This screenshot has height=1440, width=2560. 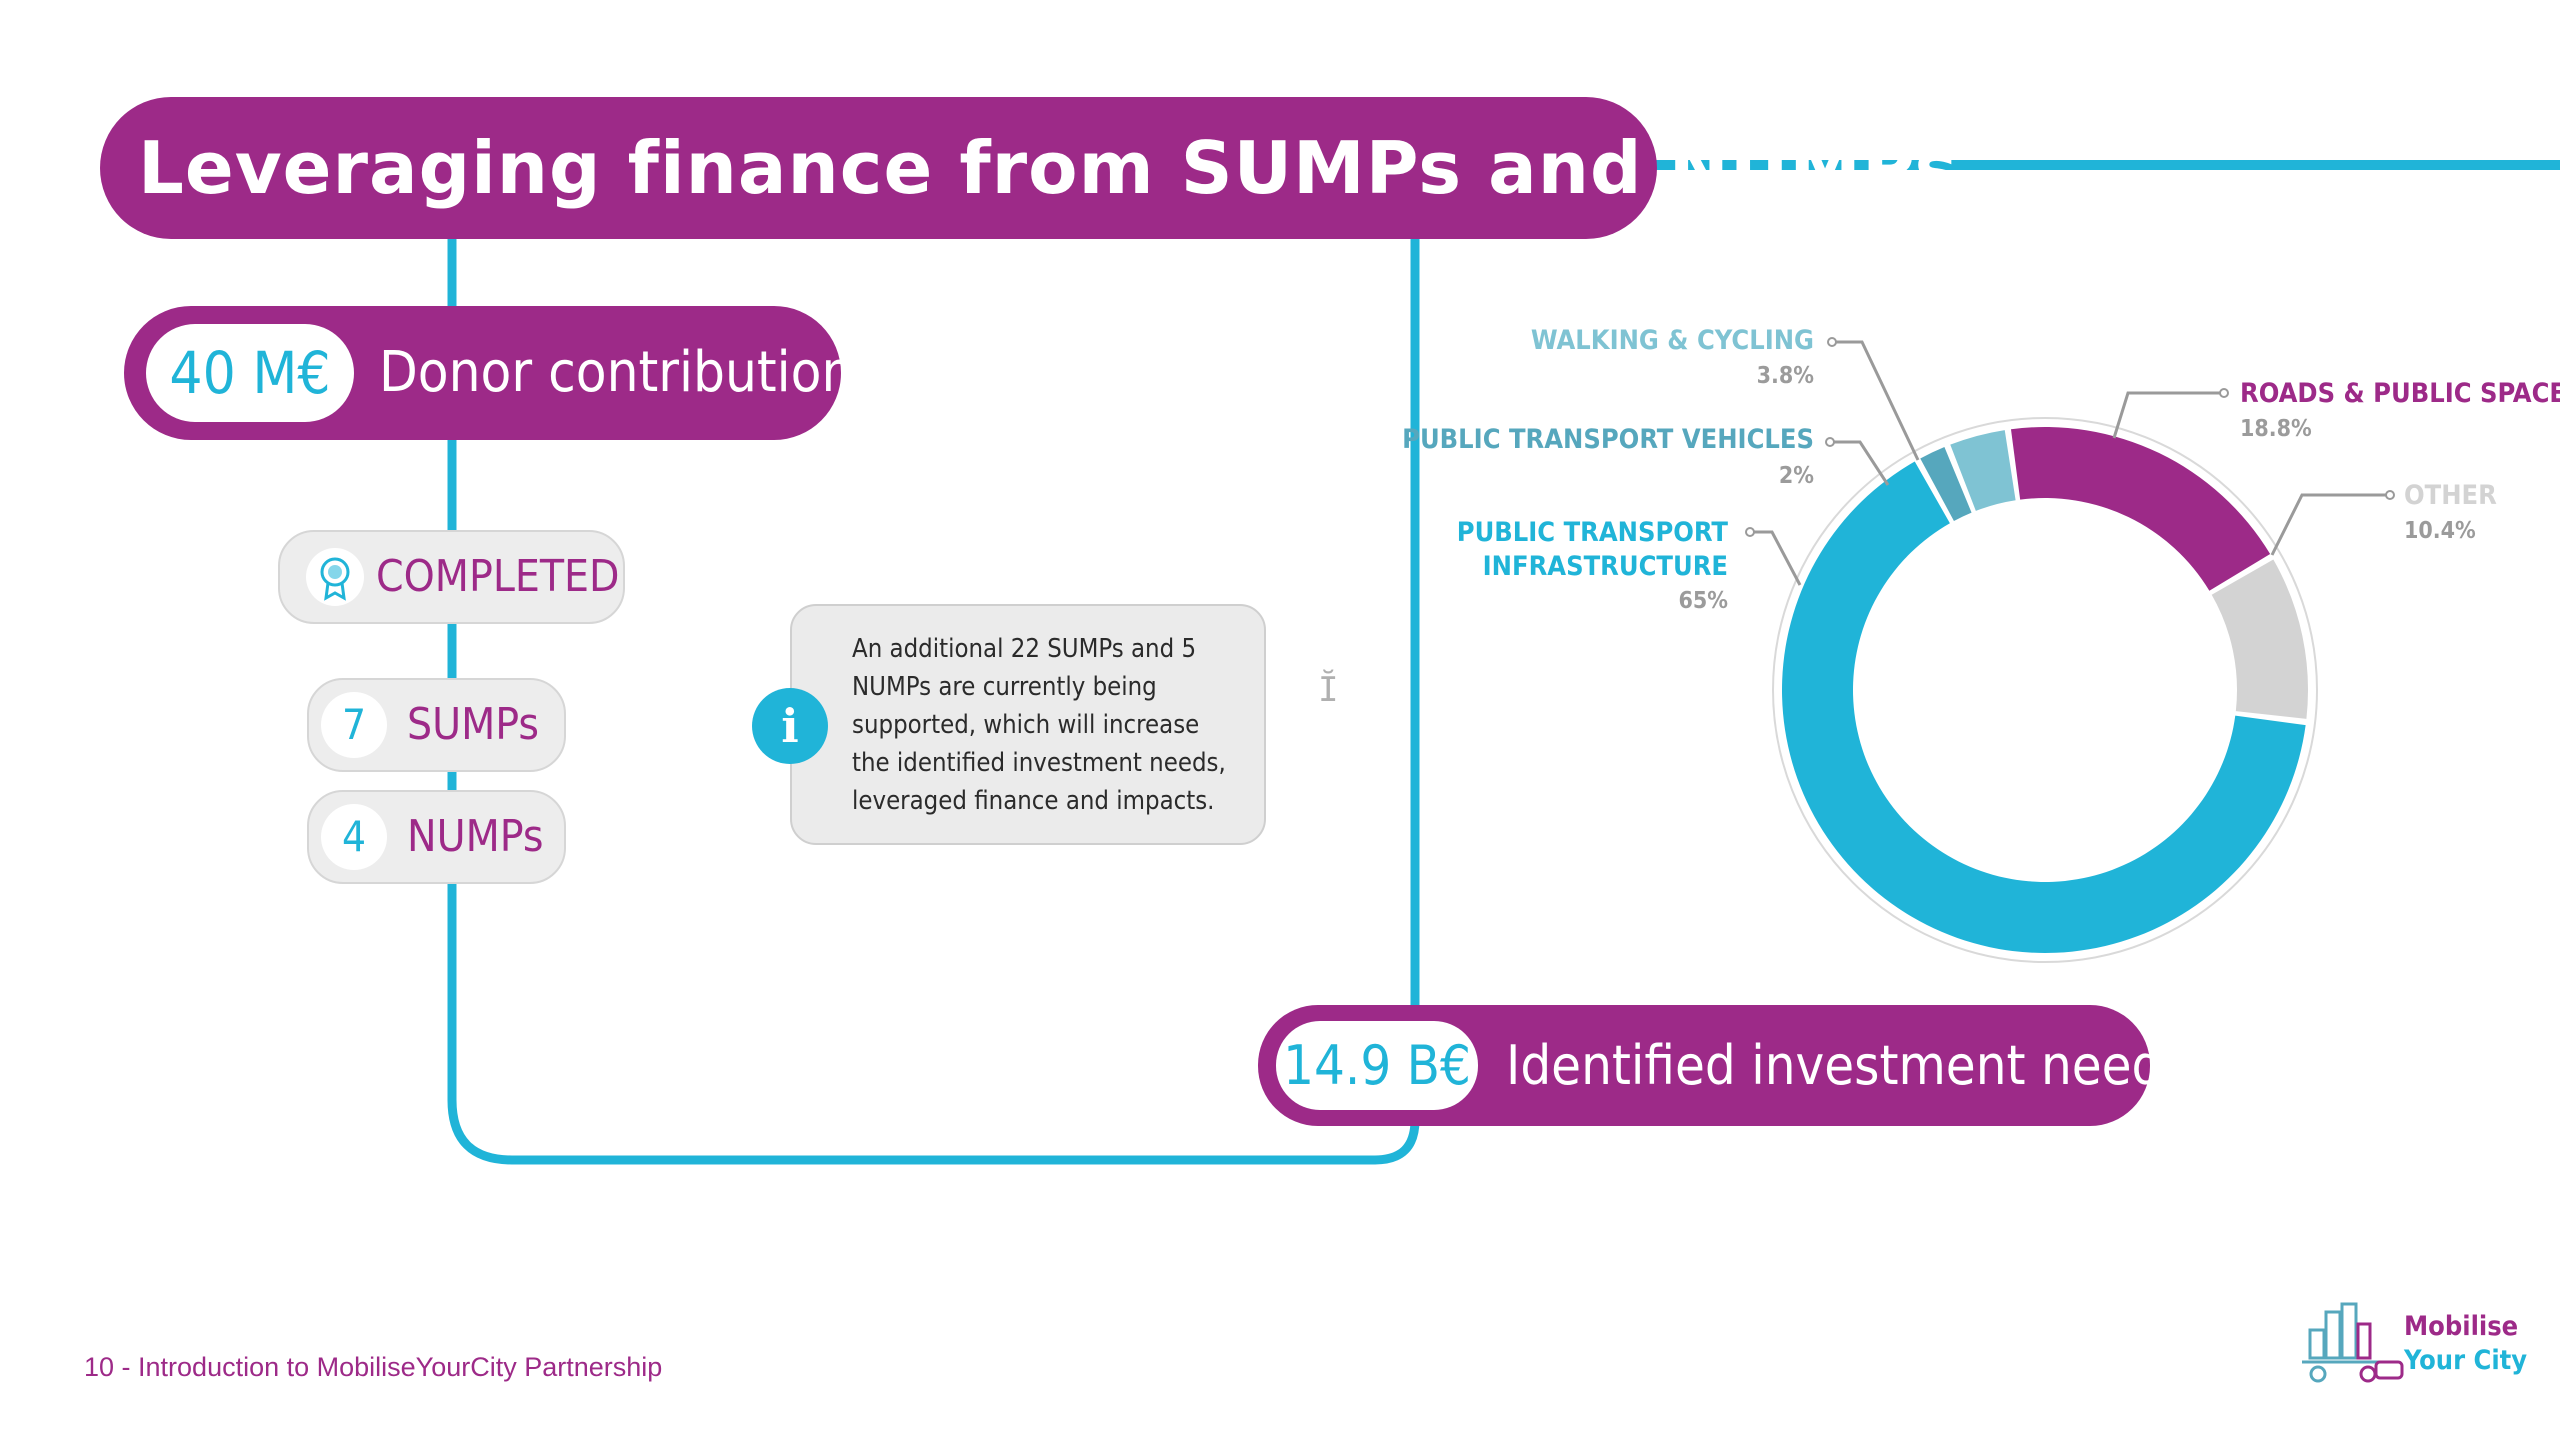 I want to click on chart-label-roads-public-space: ROADS & PUBLIC SPACE, so click(x=2400, y=394).